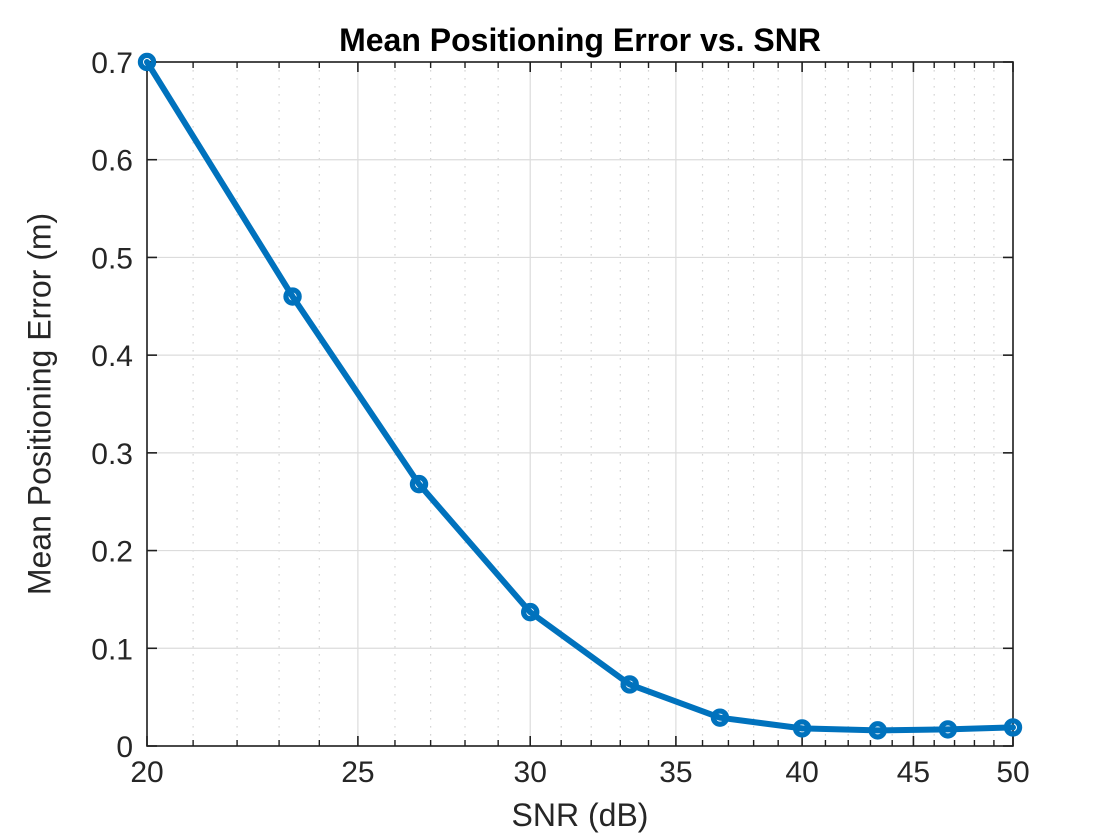  Describe the element at coordinates (580, 40) in the screenshot. I see `chart-title: Mean Positioning Error vs. SNR` at that location.